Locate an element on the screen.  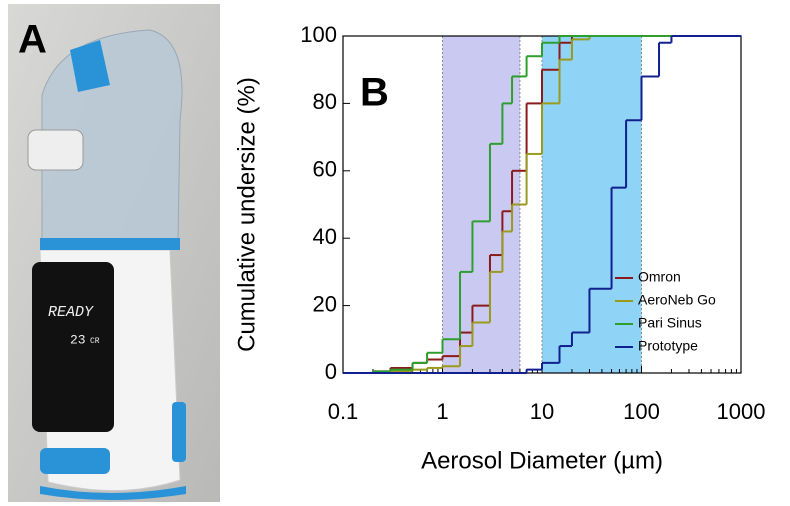
x-tick-label: 1000 is located at coordinates (741, 411).